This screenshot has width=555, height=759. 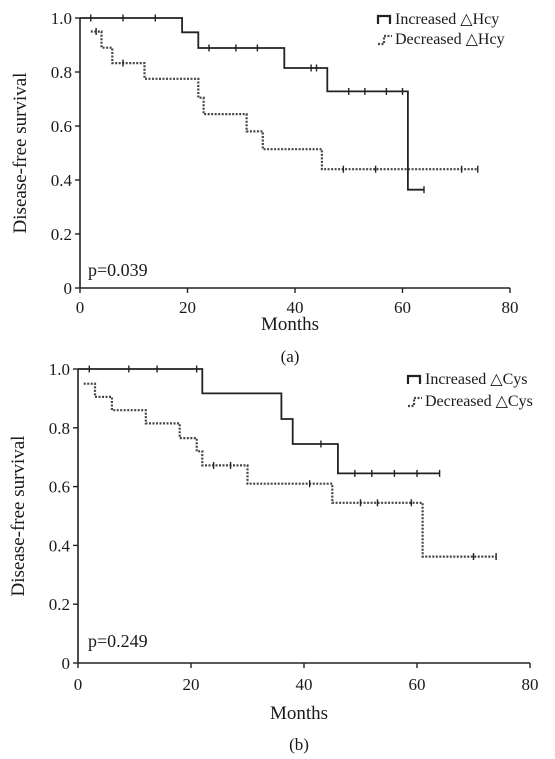 What do you see at coordinates (118, 641) in the screenshot?
I see `p-value-annotation: p=0.249` at bounding box center [118, 641].